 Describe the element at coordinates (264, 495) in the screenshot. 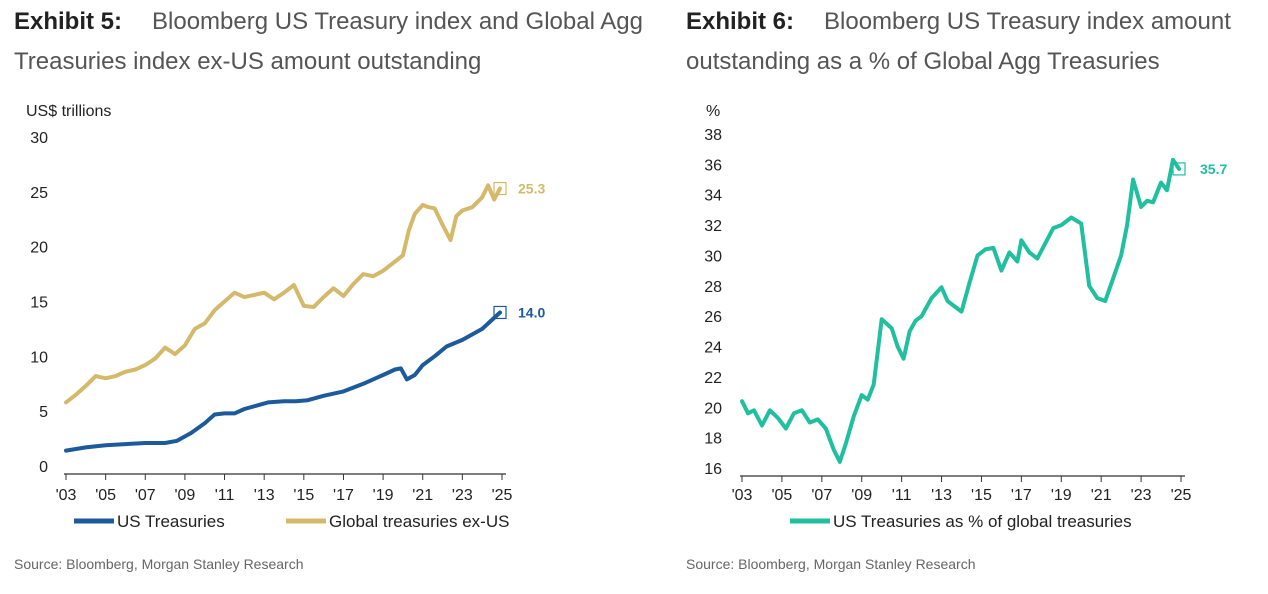

I see `exhibit-5-x-tick-label: '13` at that location.